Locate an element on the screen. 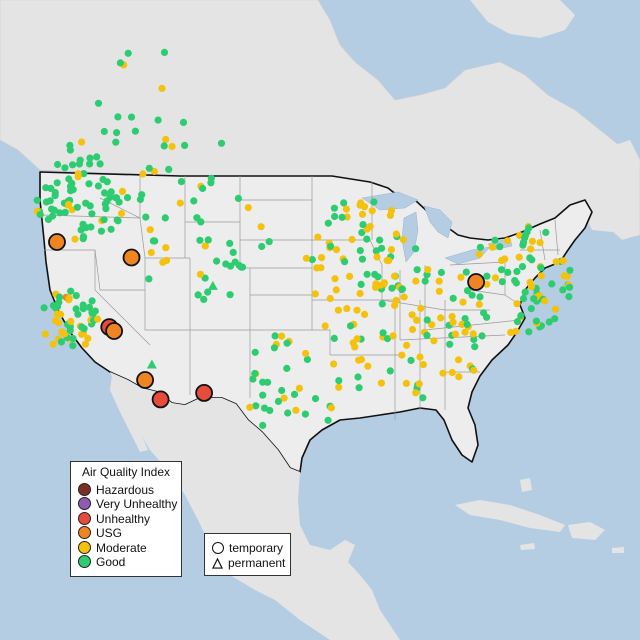 The image size is (640, 640). permanent-monitor-marker is located at coordinates (151, 364).